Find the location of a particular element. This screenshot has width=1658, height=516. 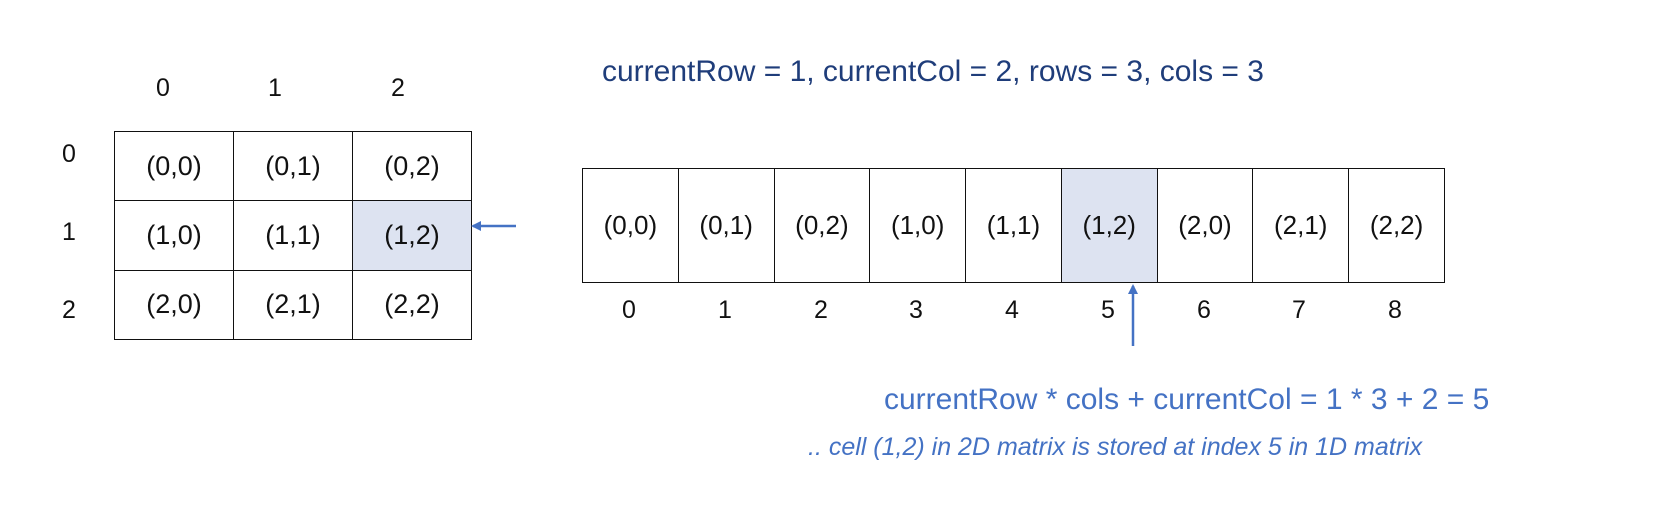

matrix2d-col-label-1: 1 is located at coordinates (275, 88).